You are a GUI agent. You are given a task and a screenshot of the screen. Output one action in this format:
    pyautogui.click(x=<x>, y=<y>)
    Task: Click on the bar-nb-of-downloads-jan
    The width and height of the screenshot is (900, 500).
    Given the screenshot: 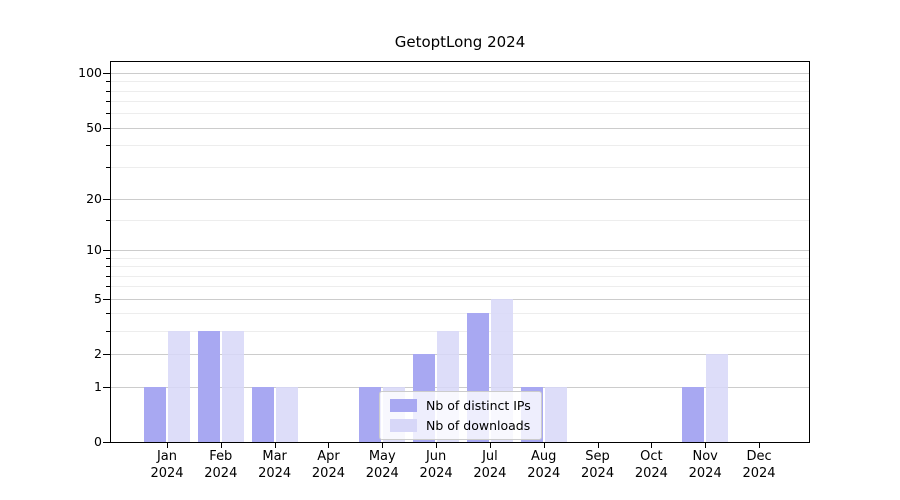 What is the action you would take?
    pyautogui.click(x=179, y=386)
    